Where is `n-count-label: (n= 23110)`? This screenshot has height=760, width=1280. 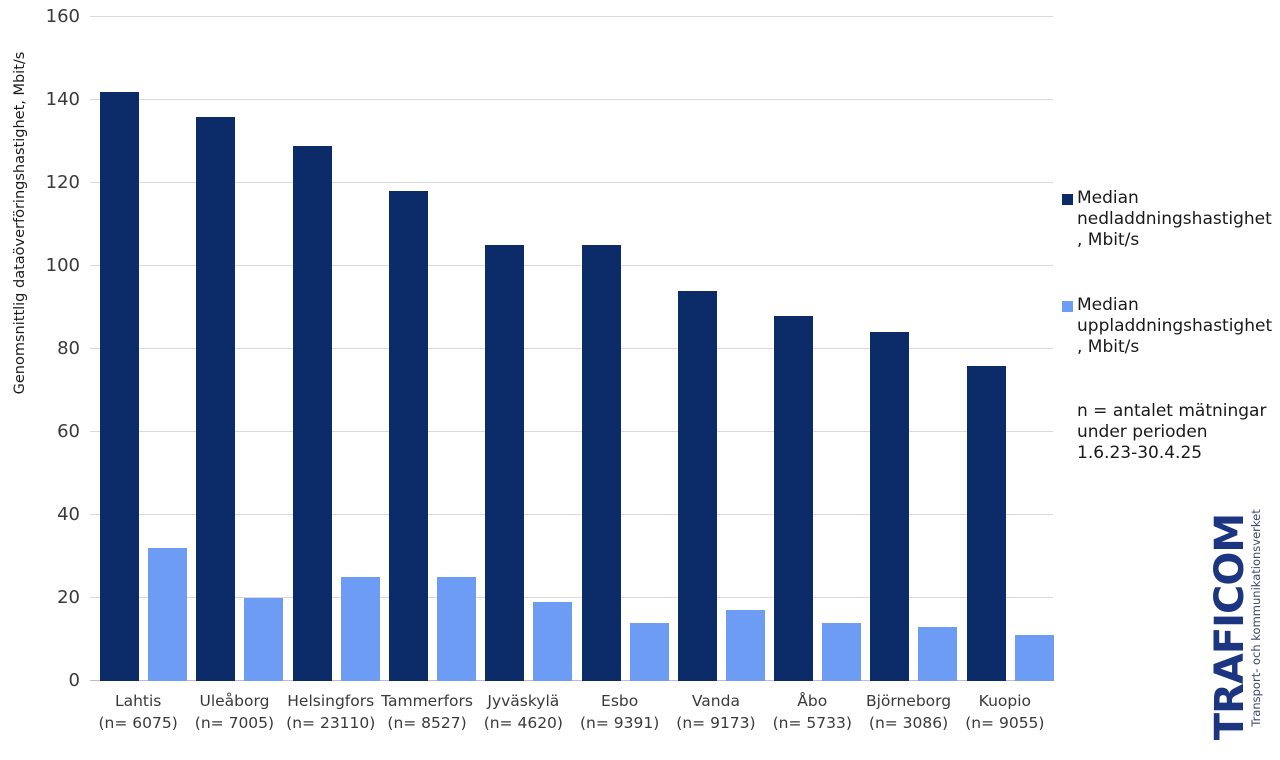 n-count-label: (n= 23110) is located at coordinates (331, 723).